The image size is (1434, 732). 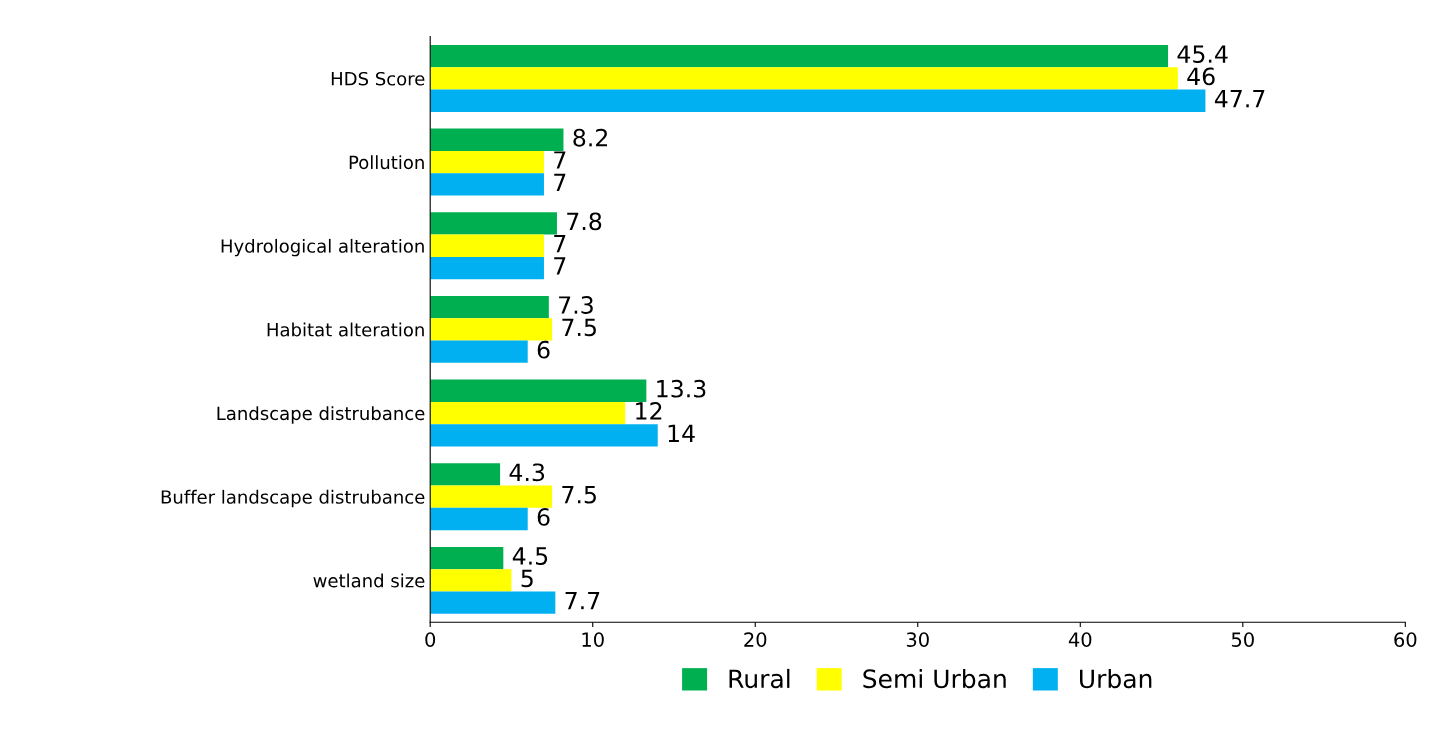 I want to click on x-tick-label: 30, so click(x=917, y=639).